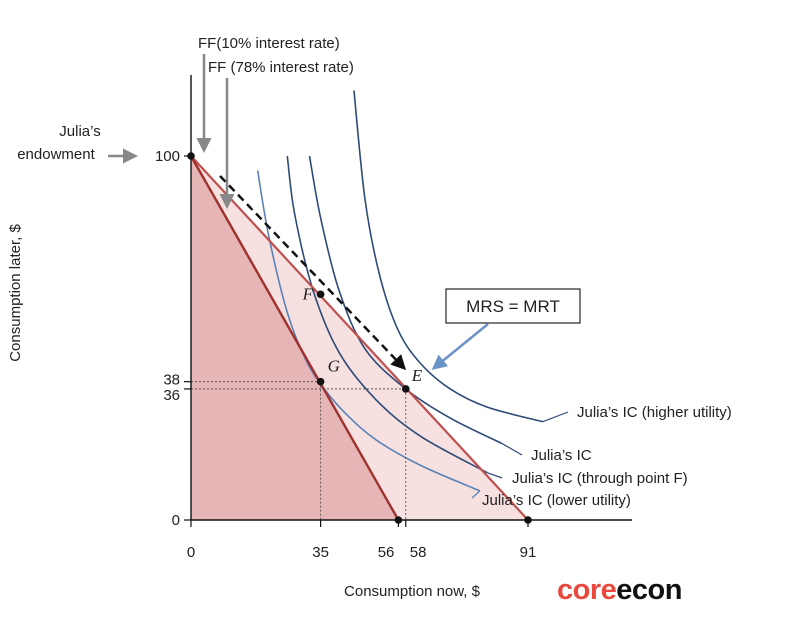 The image size is (786, 623). What do you see at coordinates (313, 273) in the screenshot?
I see `movement-arrow` at bounding box center [313, 273].